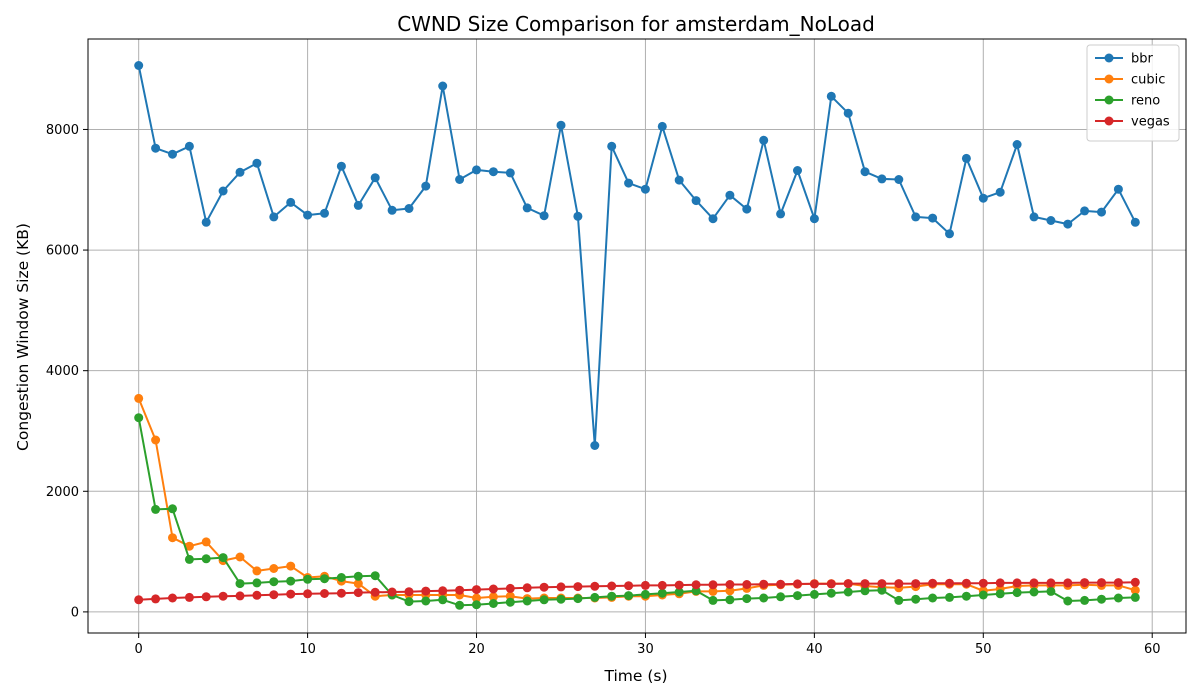  Describe the element at coordinates (1133, 93) in the screenshot. I see `legend: bbr cubic reno vegas` at that location.